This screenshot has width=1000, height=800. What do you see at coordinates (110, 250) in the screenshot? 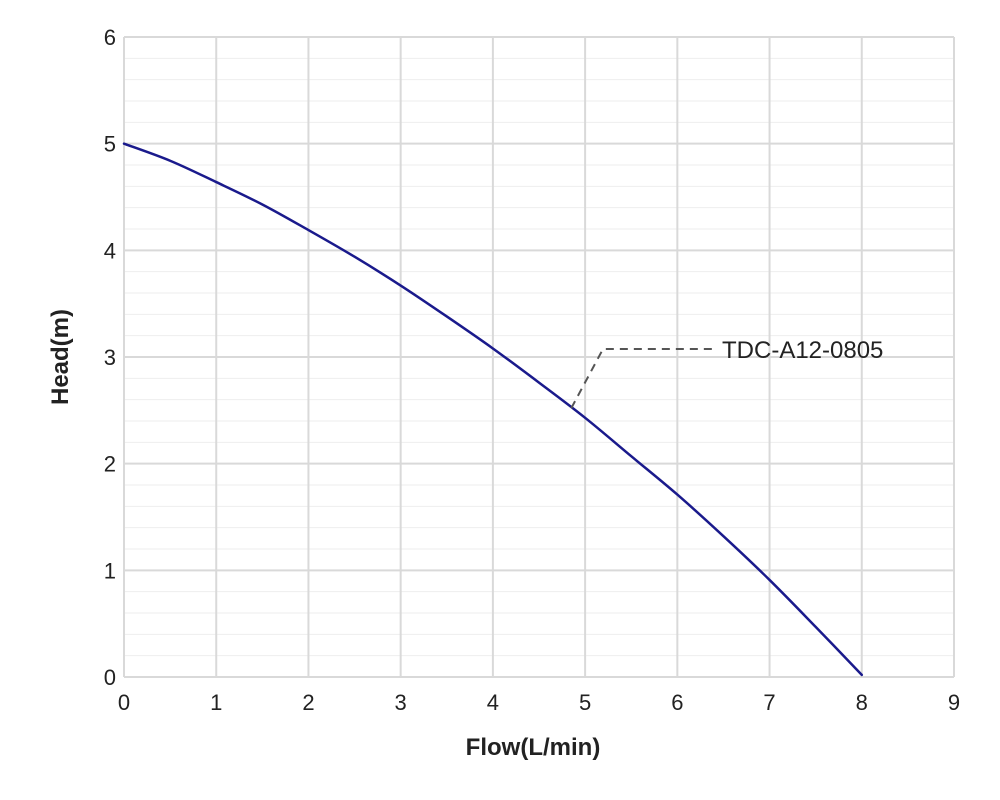
I see `y-tick-label: 4` at bounding box center [110, 250].